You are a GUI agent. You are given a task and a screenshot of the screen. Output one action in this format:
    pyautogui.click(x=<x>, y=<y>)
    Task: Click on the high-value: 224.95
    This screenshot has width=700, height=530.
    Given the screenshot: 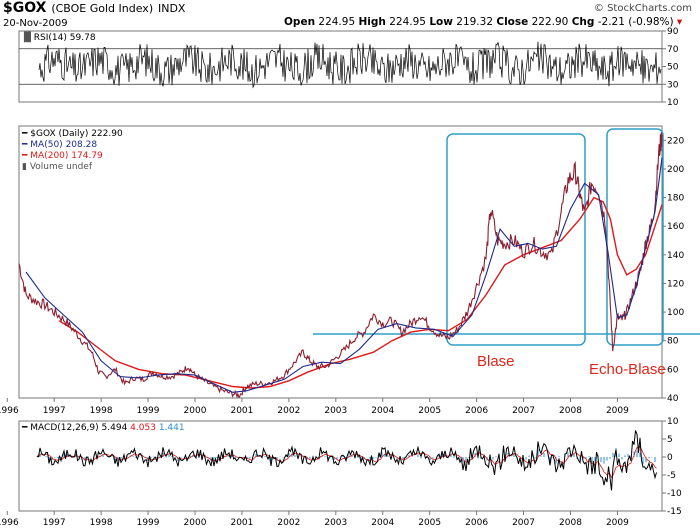 What is the action you would take?
    pyautogui.click(x=407, y=22)
    